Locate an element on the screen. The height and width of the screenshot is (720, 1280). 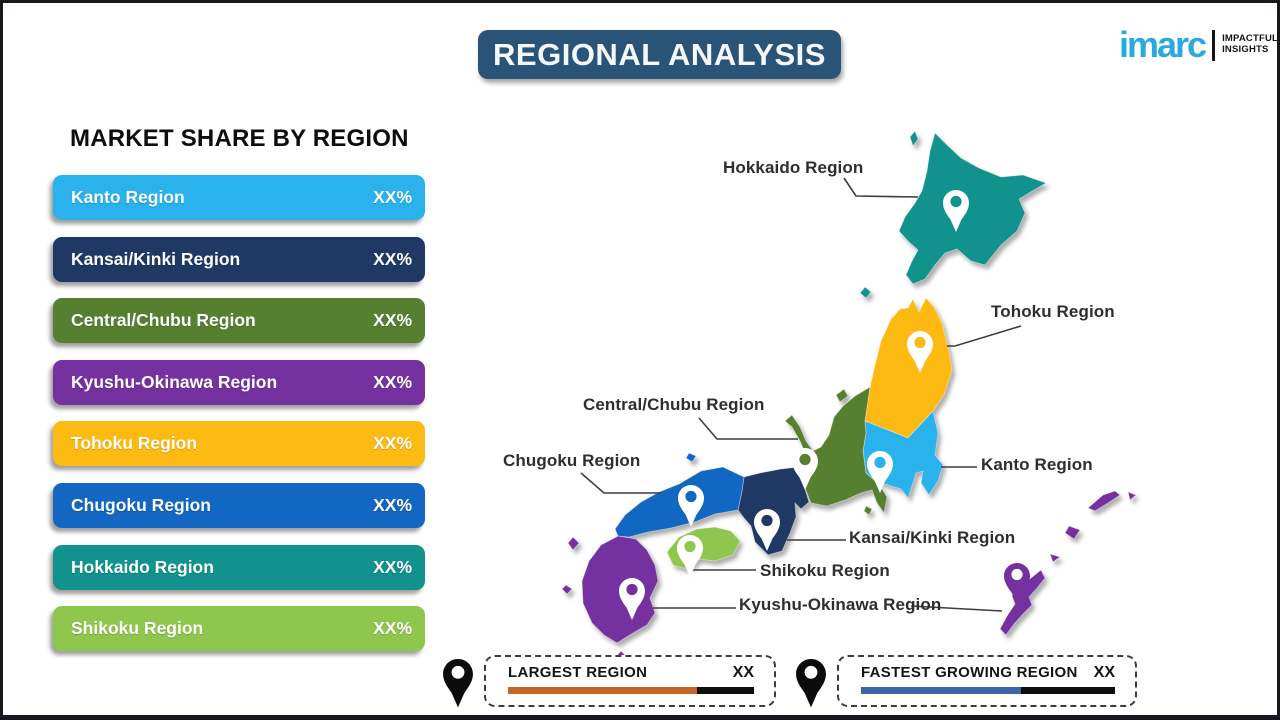
map-label-chugoku: Chugoku Region is located at coordinates (572, 460).